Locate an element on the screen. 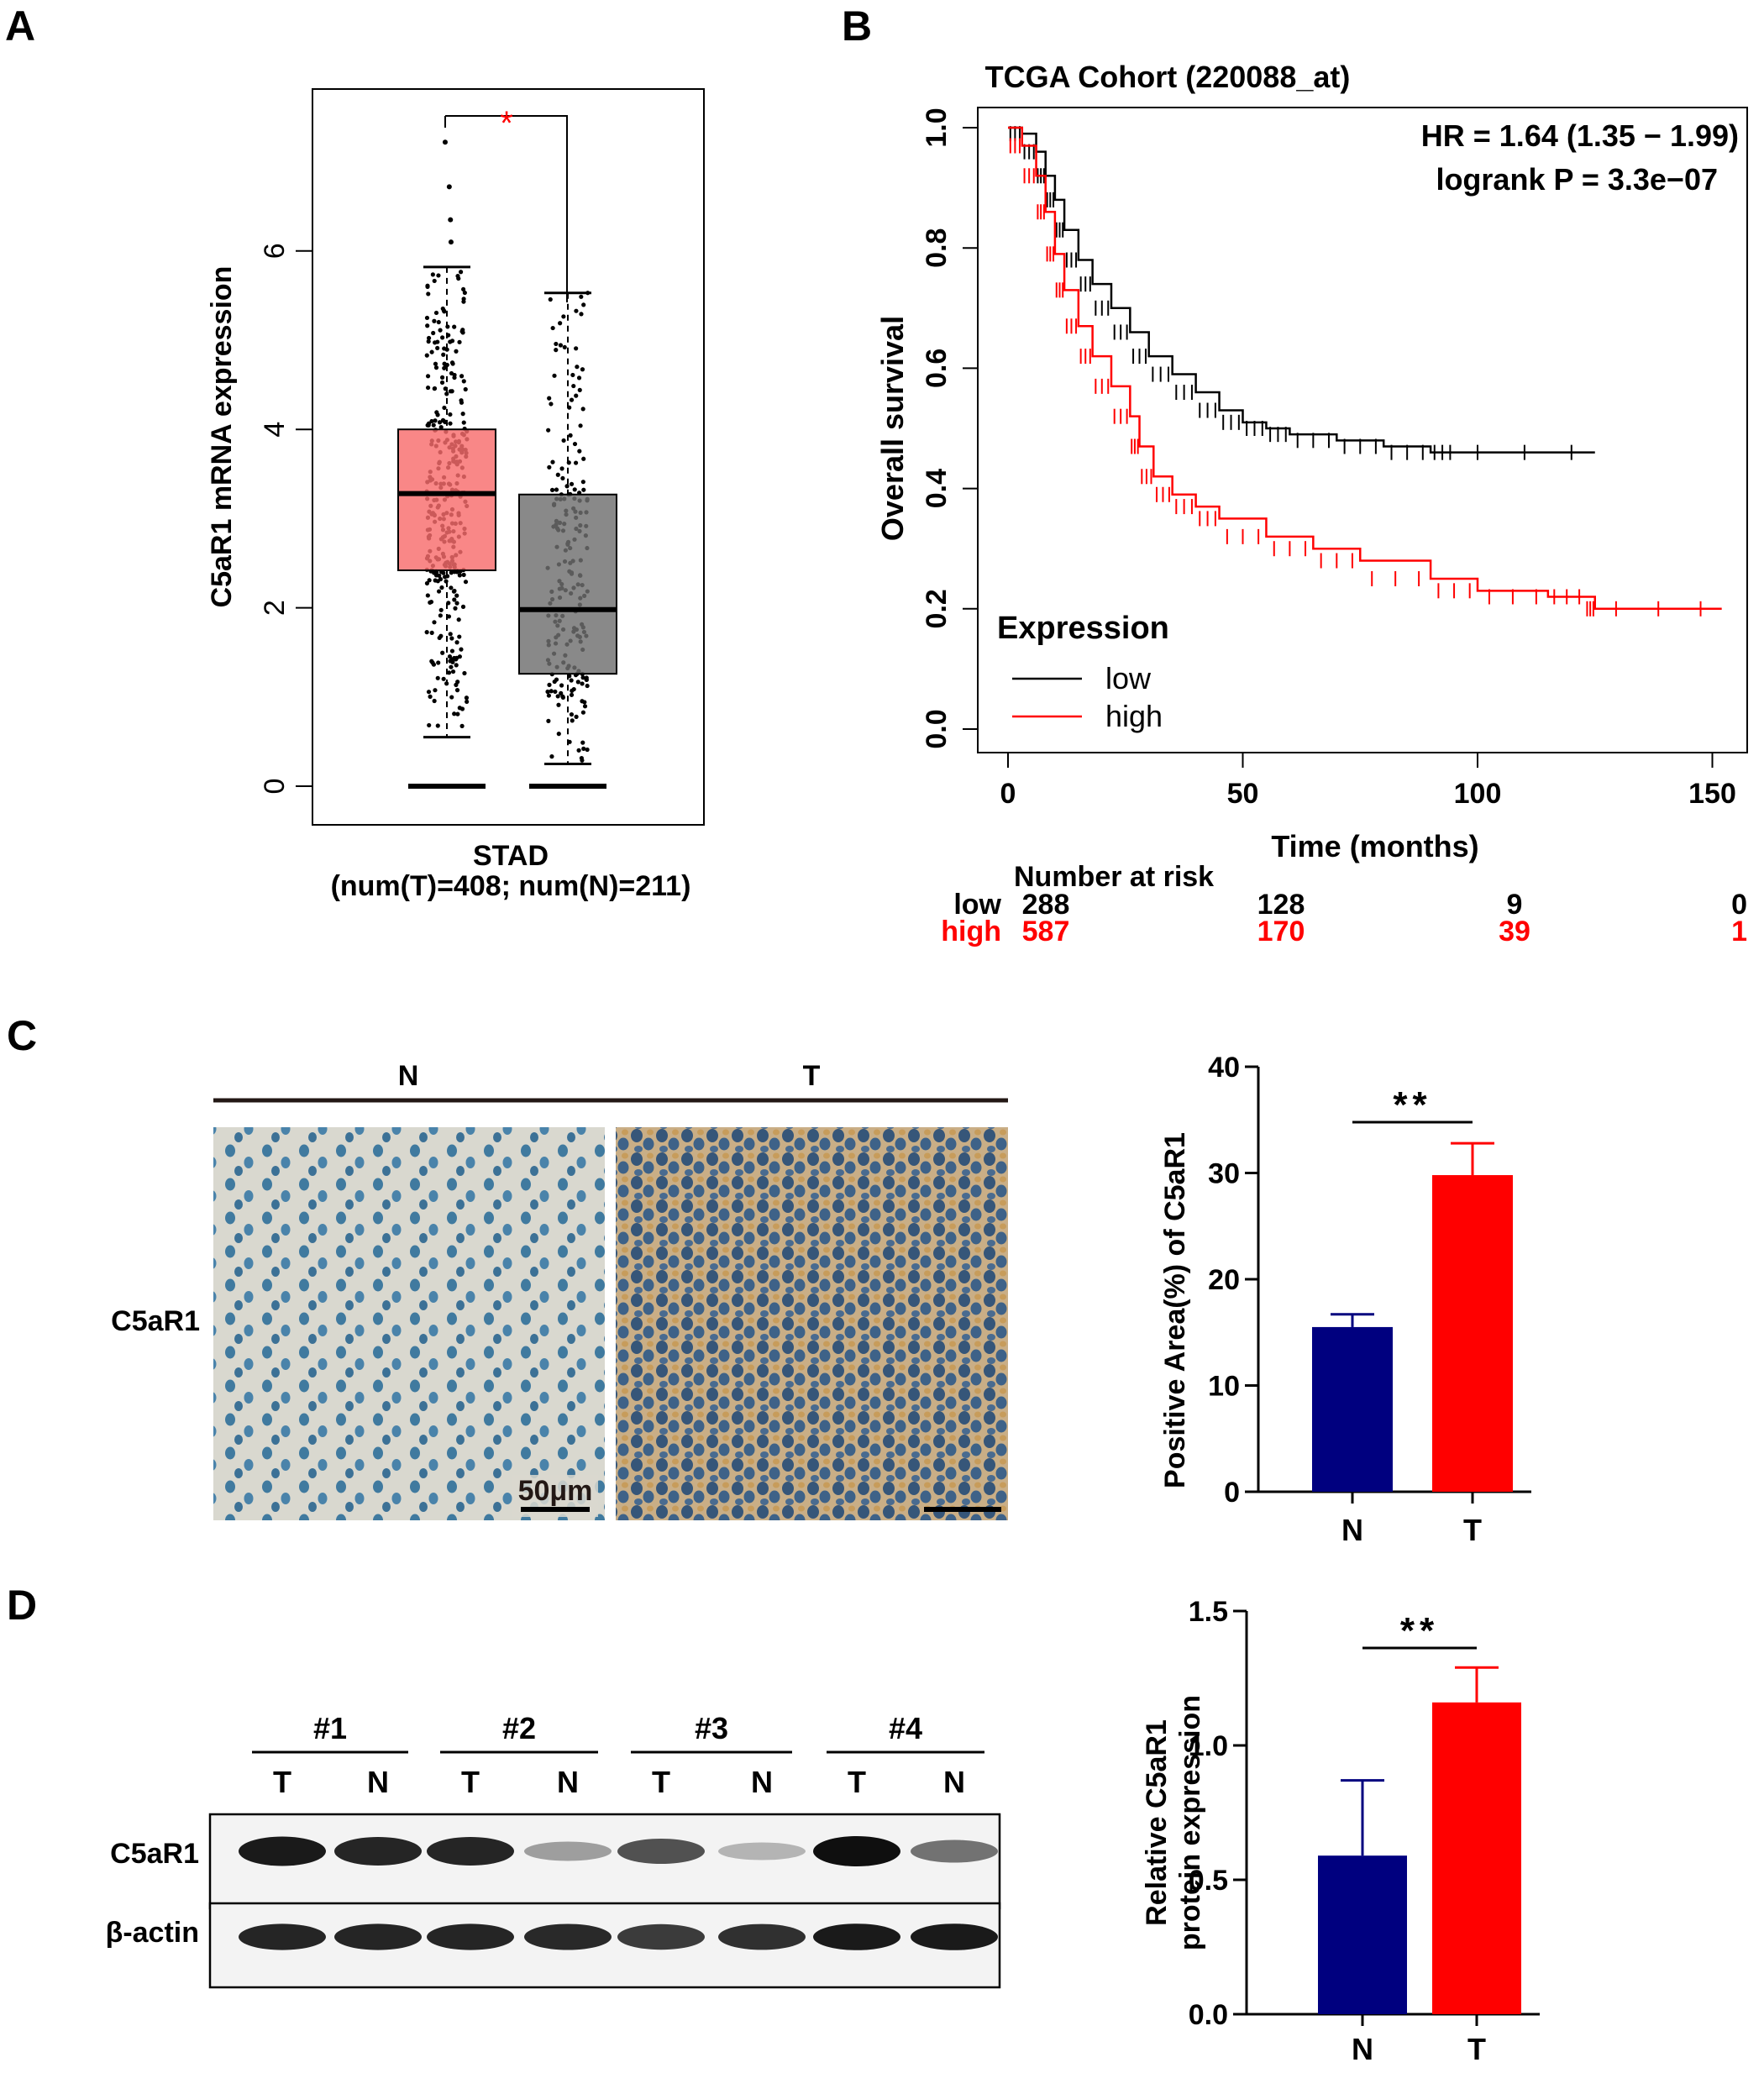  b-risk-values: 288 128 9 0 587 170 39 1 is located at coordinates (1384, 918).